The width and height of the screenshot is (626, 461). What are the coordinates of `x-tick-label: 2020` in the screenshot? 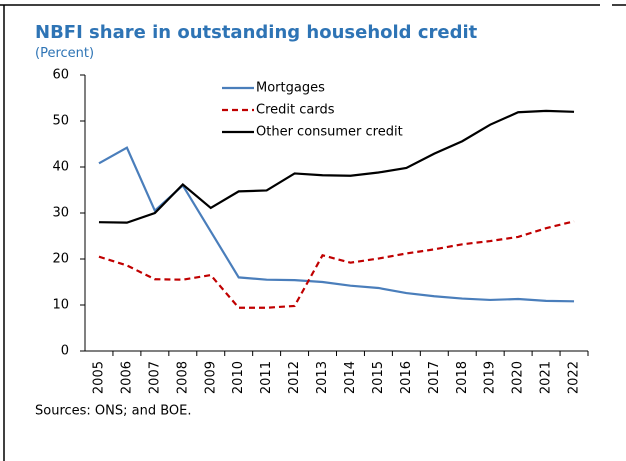 It's located at (518, 377).